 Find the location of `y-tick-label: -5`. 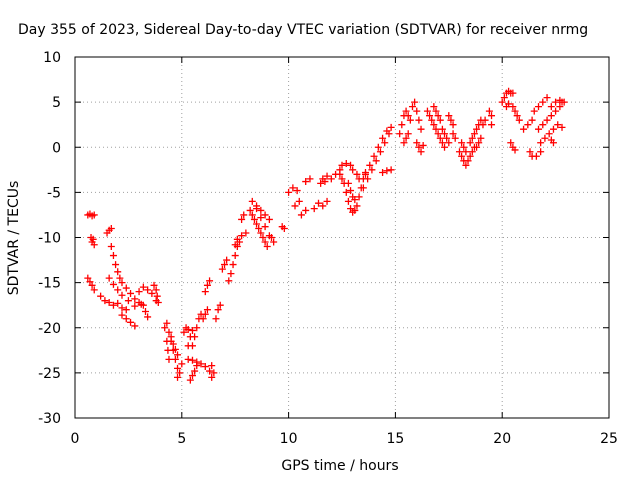

y-tick-label: -5 is located at coordinates (54, 193).